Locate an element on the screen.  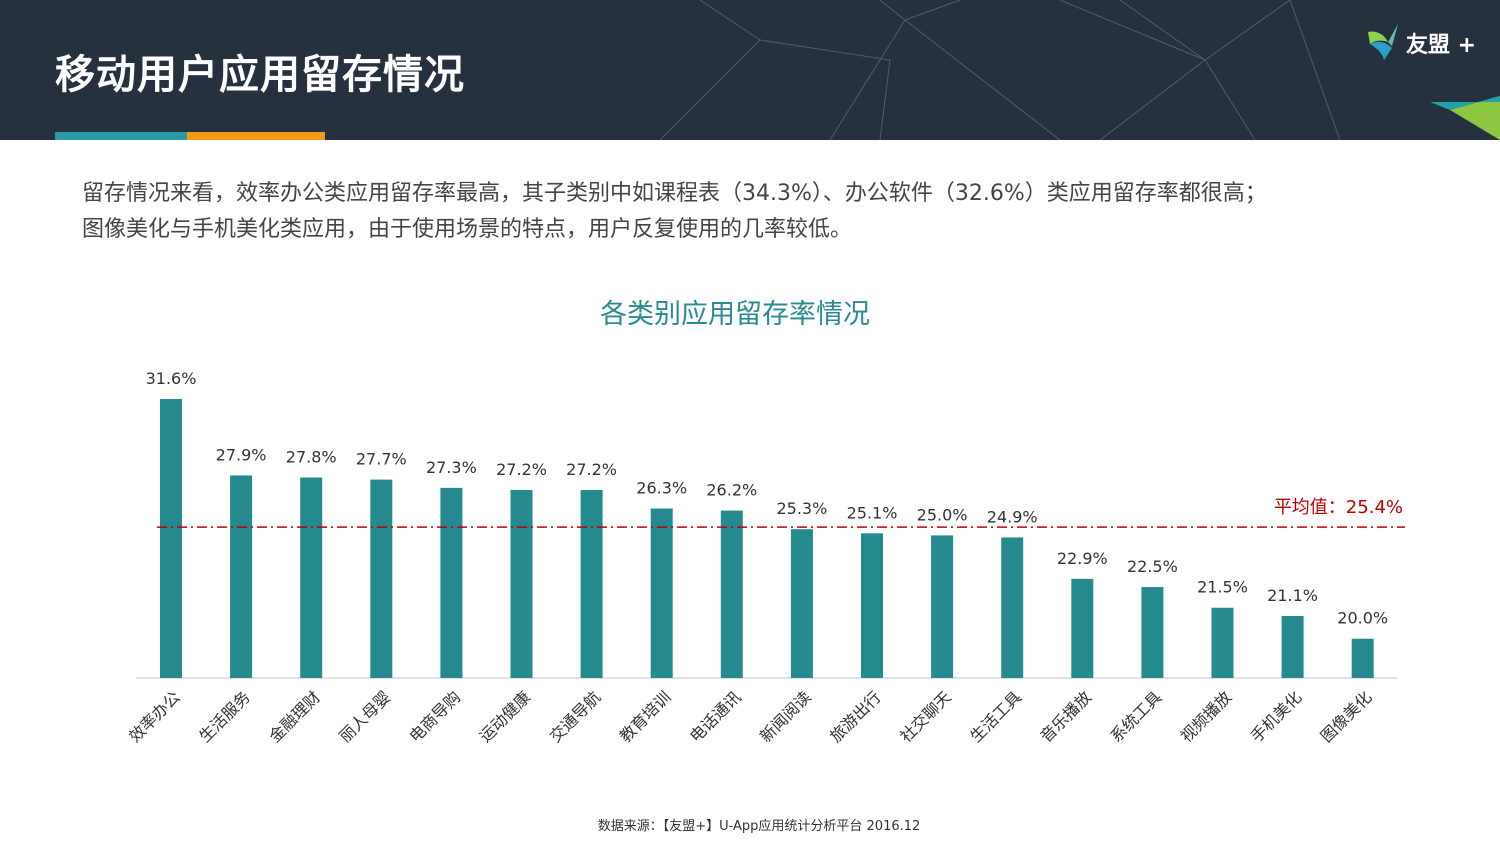
category-label: 新闻阅读 is located at coordinates (785, 716).